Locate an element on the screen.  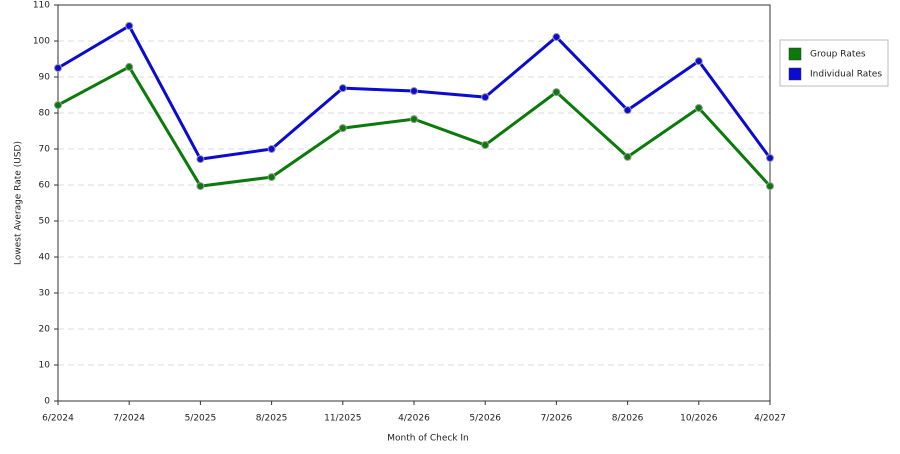
x-tick-label: 6/2024 is located at coordinates (58, 419).